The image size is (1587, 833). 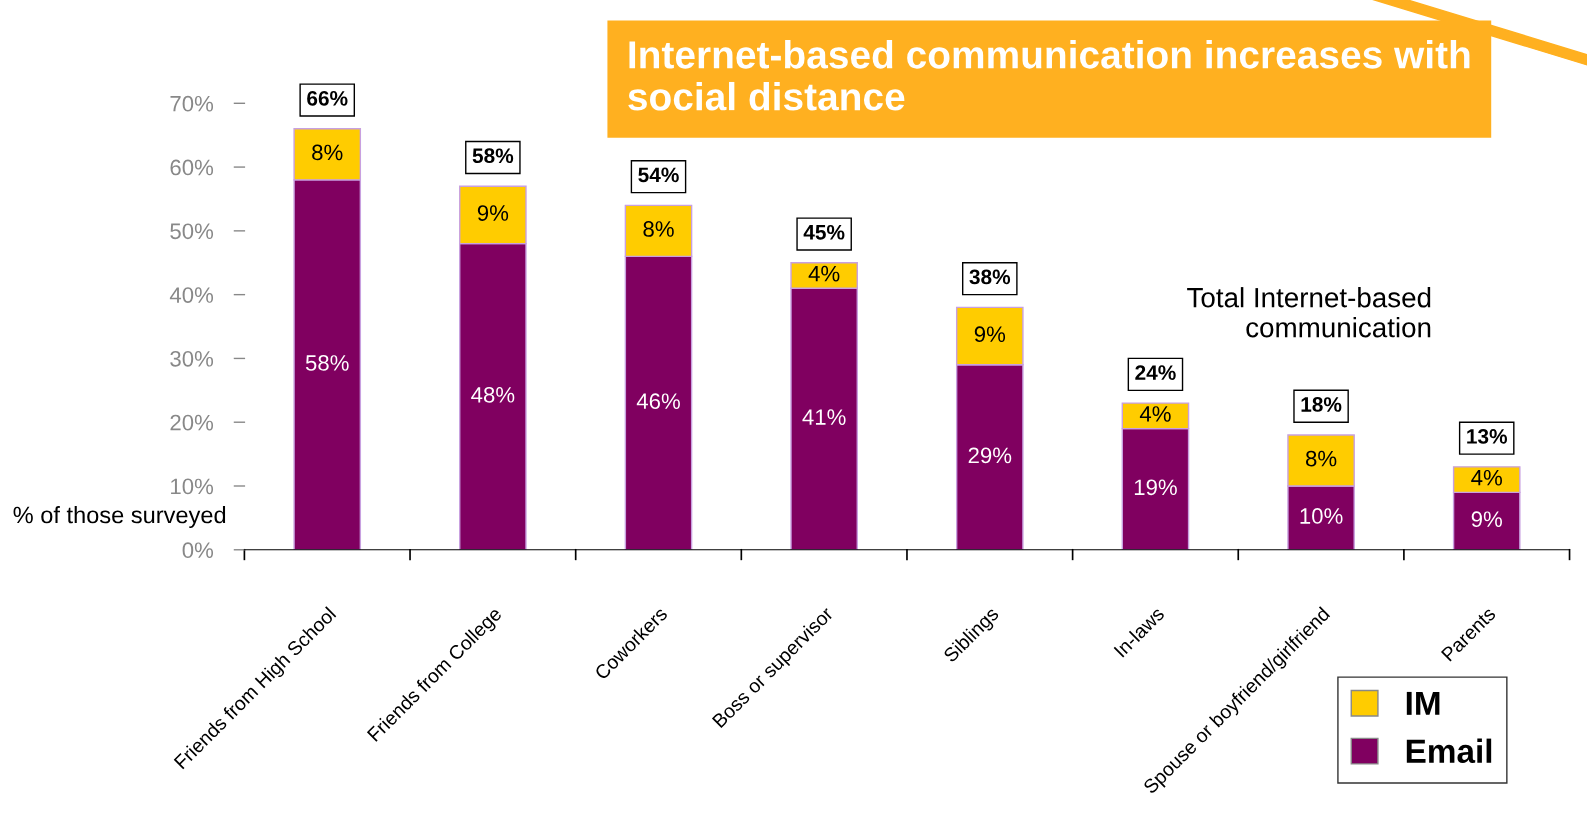 I want to click on y-tick-label: 30%, so click(x=192, y=358).